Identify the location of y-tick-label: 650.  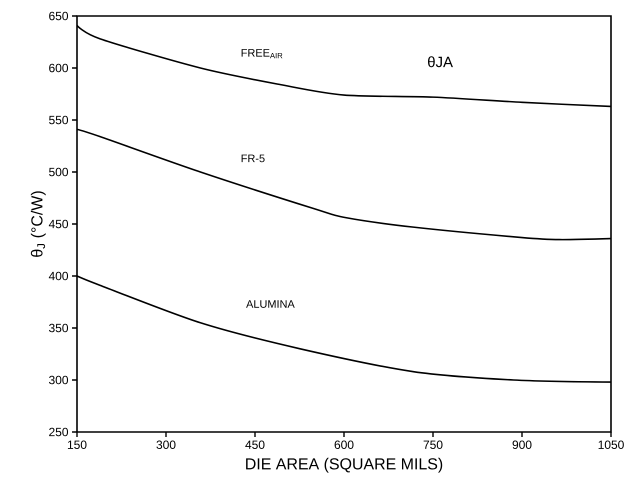
(58, 16).